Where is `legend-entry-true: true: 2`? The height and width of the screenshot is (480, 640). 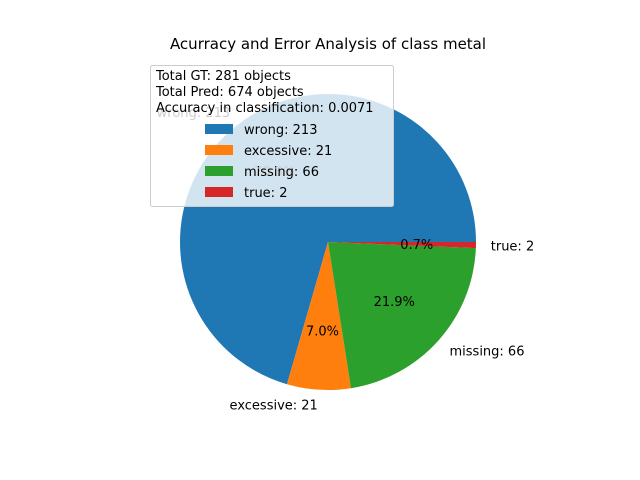 legend-entry-true: true: 2 is located at coordinates (265, 193).